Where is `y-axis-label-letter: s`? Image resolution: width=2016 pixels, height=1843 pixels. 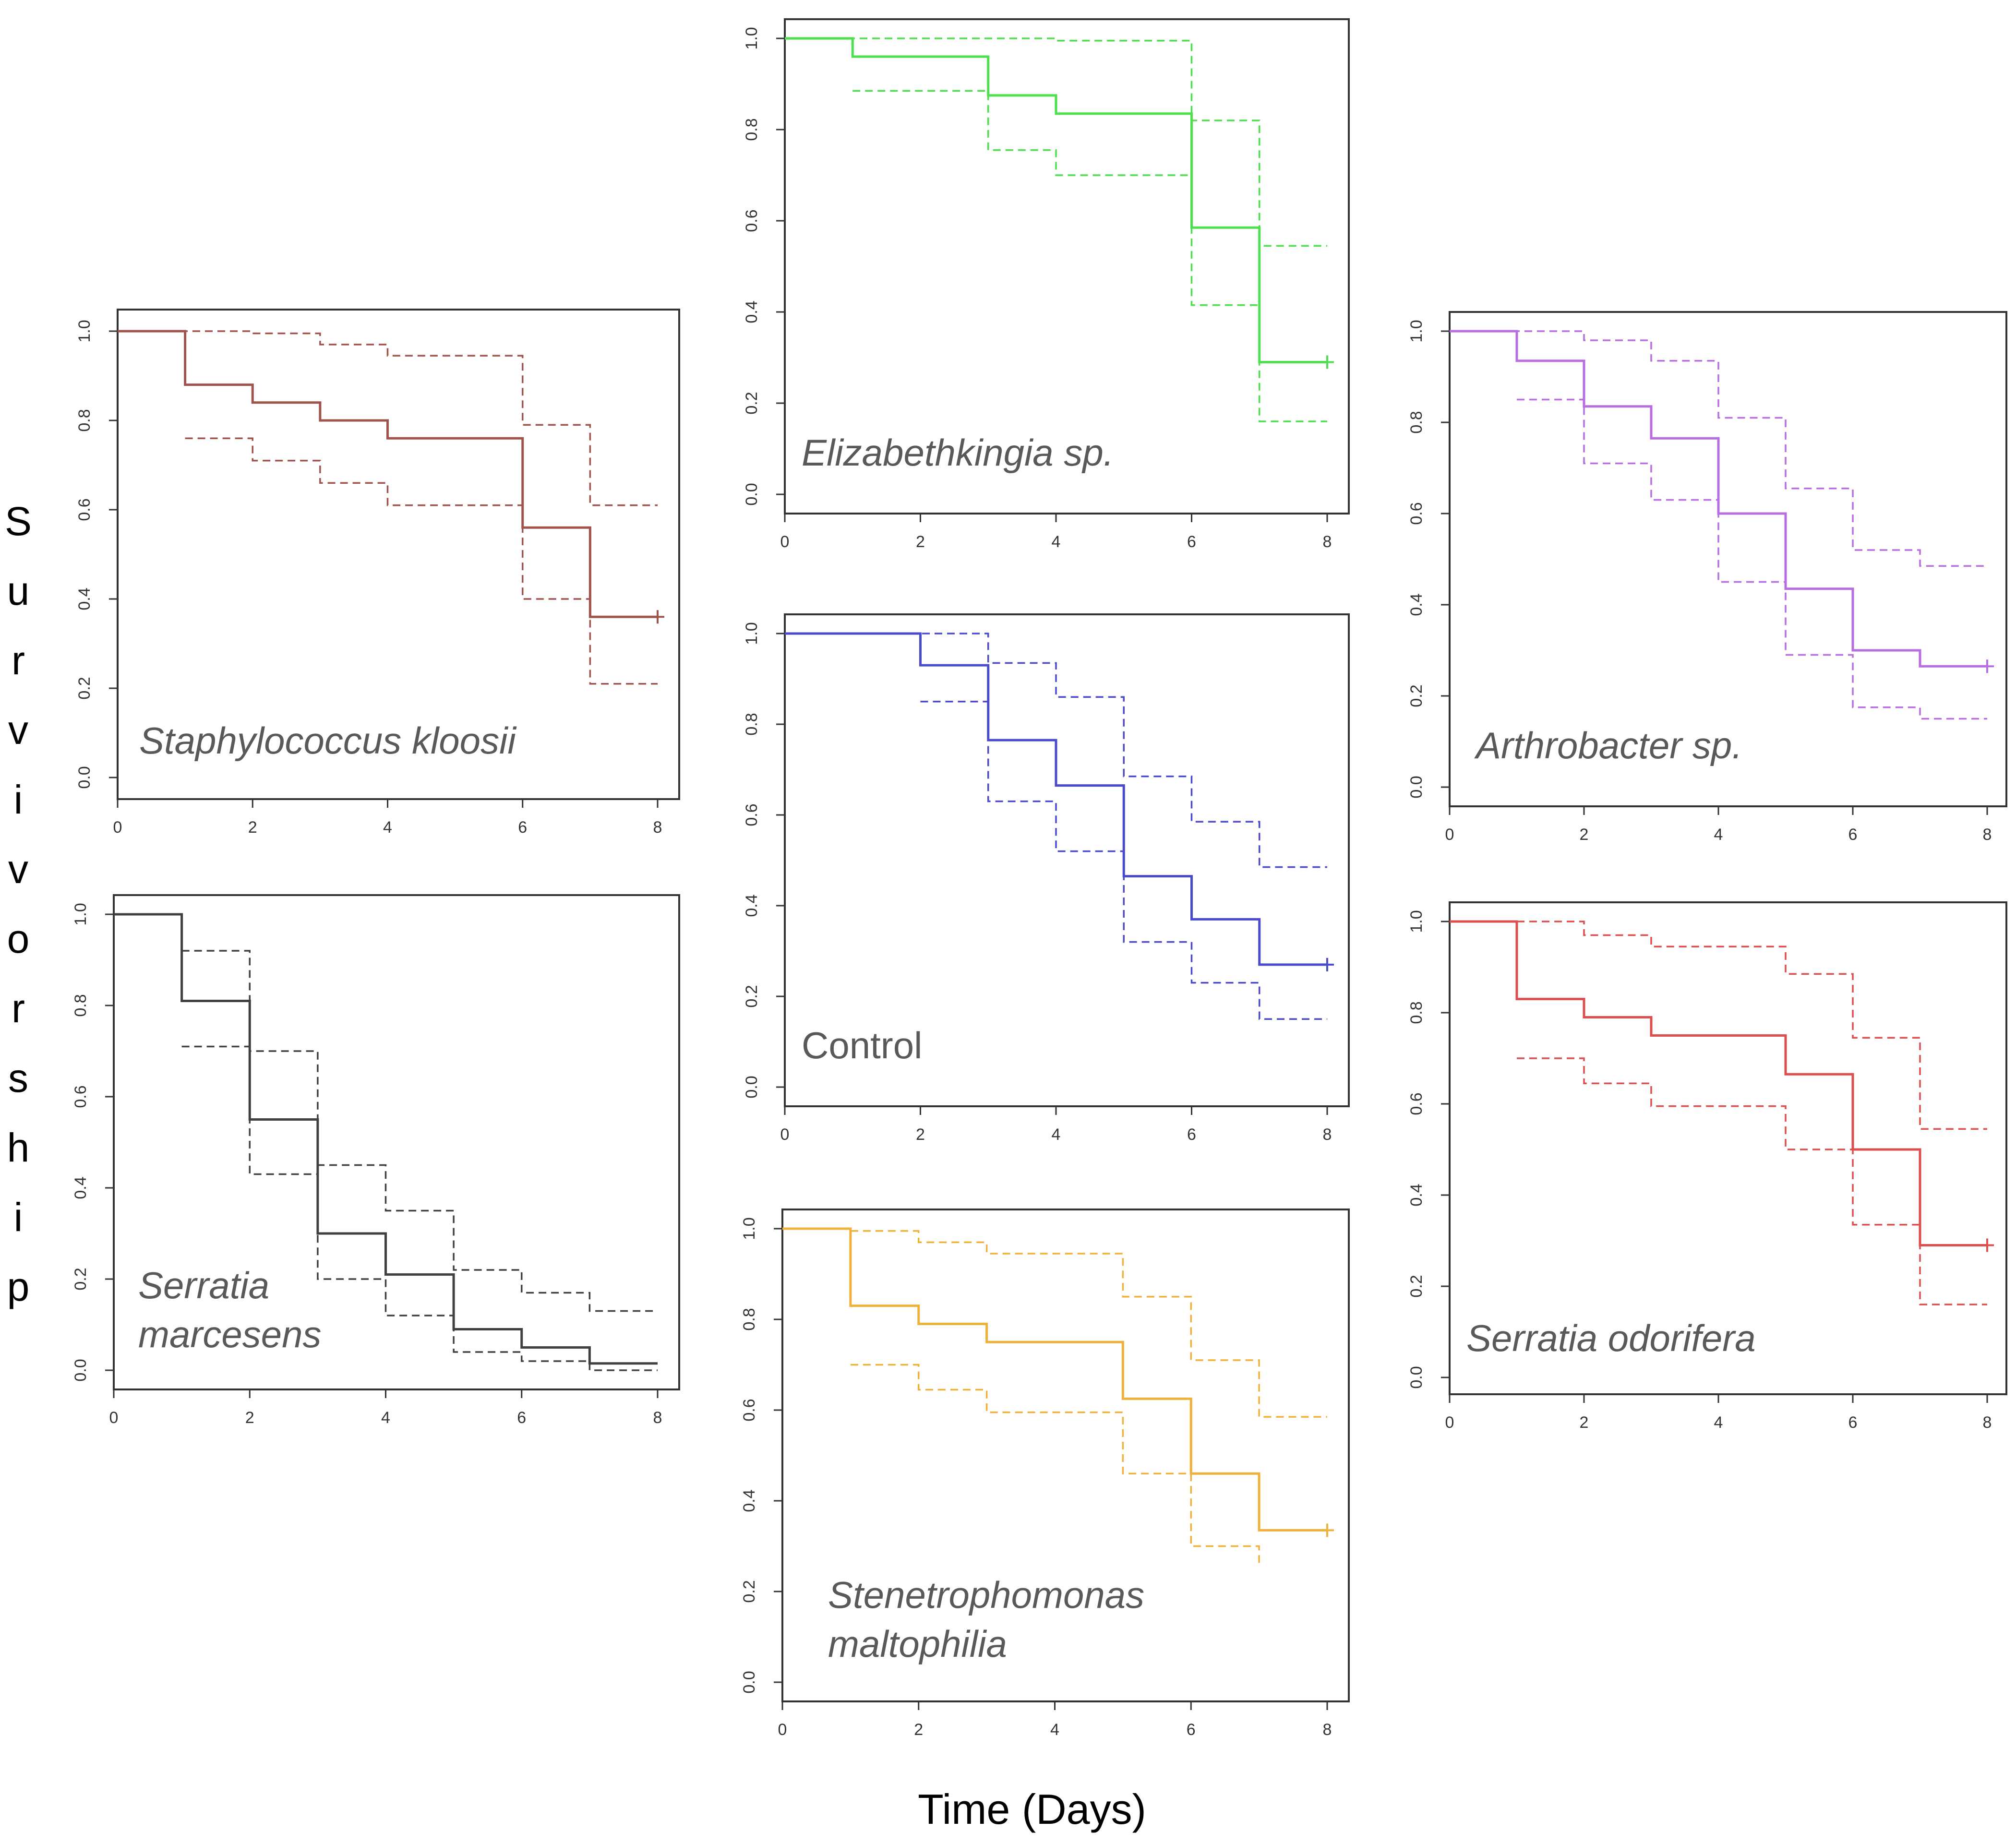 y-axis-label-letter: s is located at coordinates (18, 1078).